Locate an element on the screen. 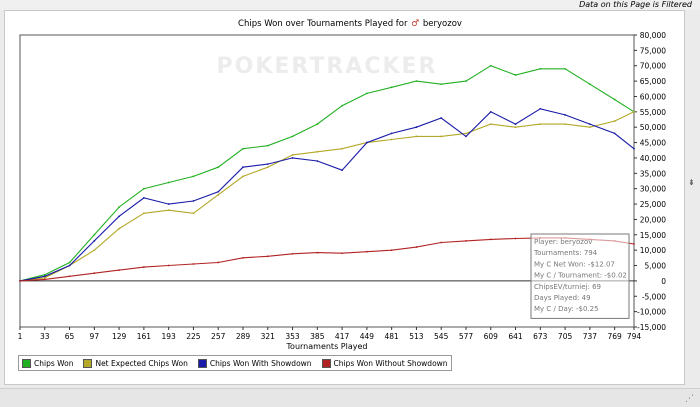 This screenshot has width=700, height=407. legend-label: Chips Won With Showdown is located at coordinates (260, 363).